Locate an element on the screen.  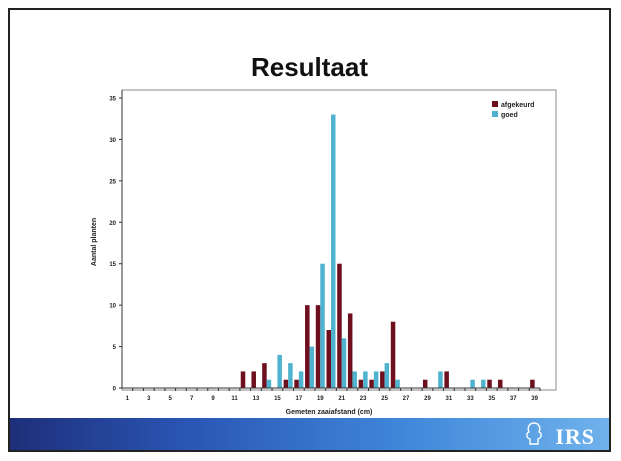
x-tick-label: 29 is located at coordinates (427, 399).